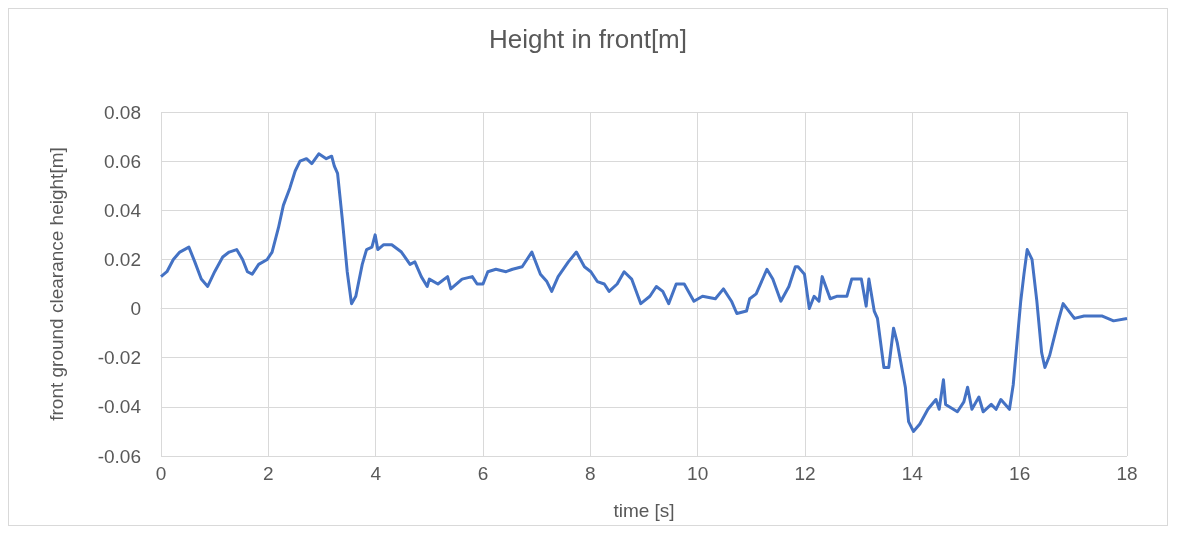 This screenshot has height=536, width=1178. What do you see at coordinates (590, 473) in the screenshot?
I see `x-tick-label: 8` at bounding box center [590, 473].